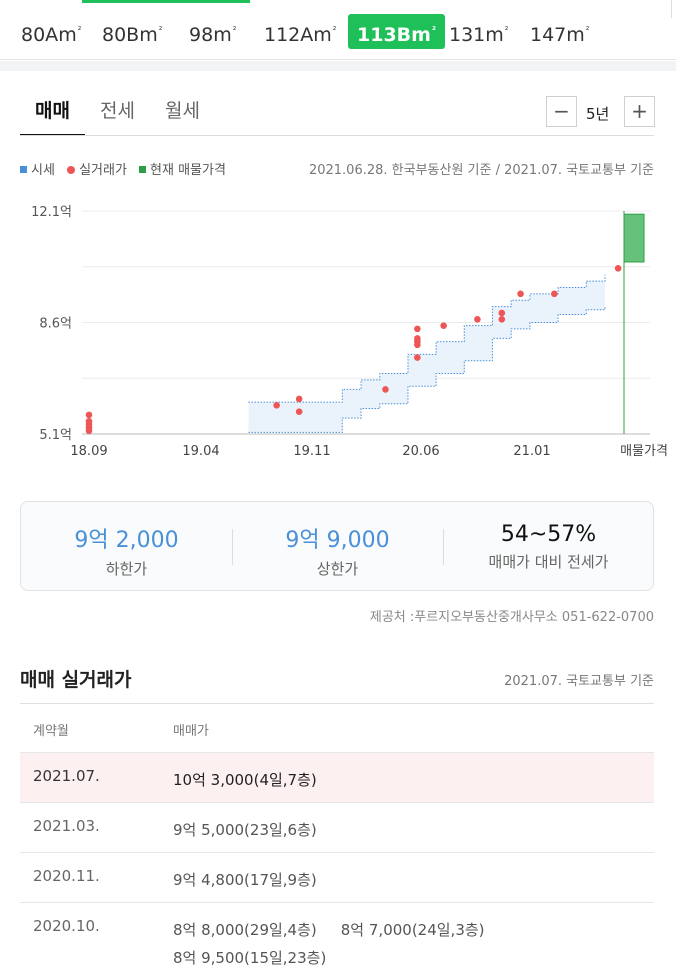 The image size is (676, 980). Describe the element at coordinates (338, 66) in the screenshot. I see `section-separator` at that location.